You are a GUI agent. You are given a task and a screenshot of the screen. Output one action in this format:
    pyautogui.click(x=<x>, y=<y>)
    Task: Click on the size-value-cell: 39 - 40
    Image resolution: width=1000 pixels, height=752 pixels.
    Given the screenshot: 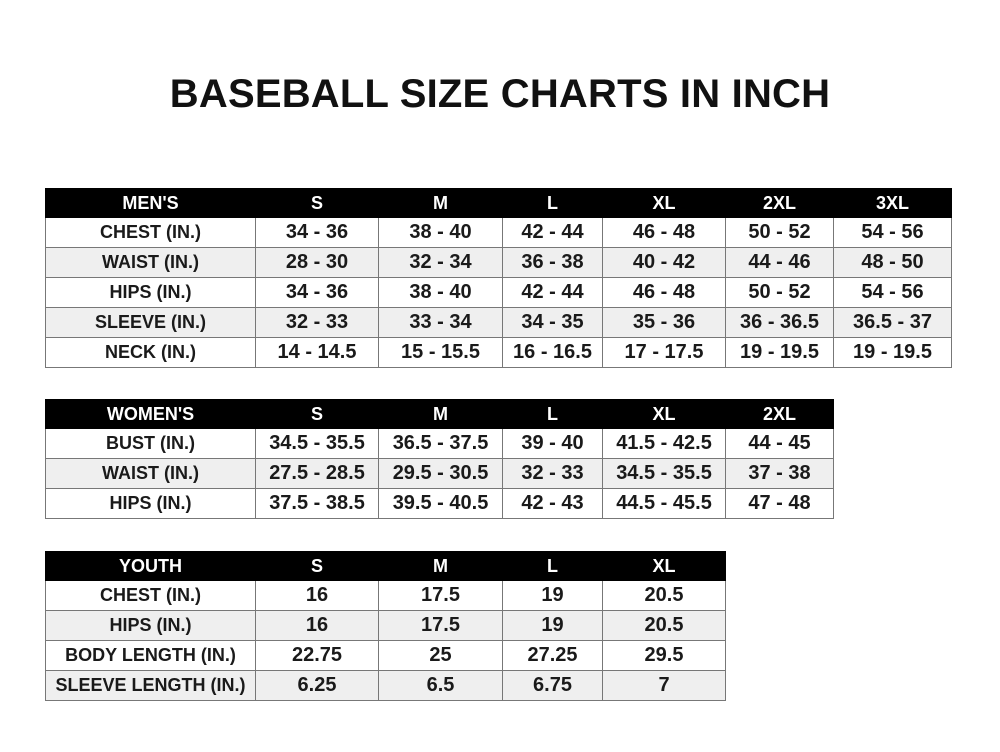 What is the action you would take?
    pyautogui.click(x=552, y=443)
    